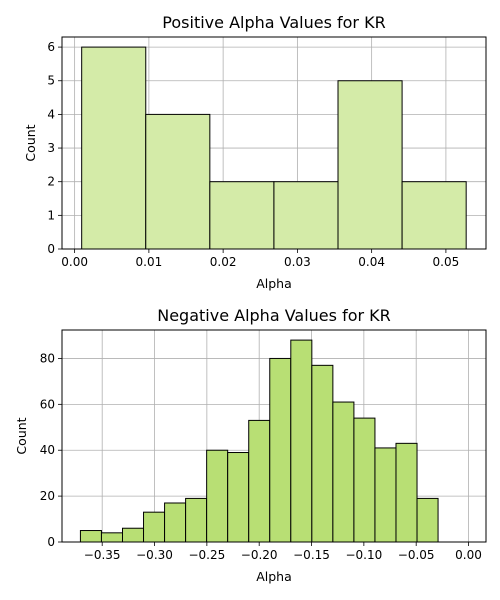 This screenshot has height=600, width=500. I want to click on x-tick-label: 0.03, so click(297, 262).